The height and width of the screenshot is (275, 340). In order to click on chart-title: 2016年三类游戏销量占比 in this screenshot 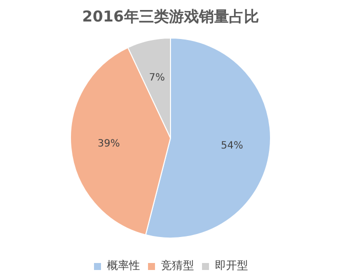, I will do `click(170, 17)`.